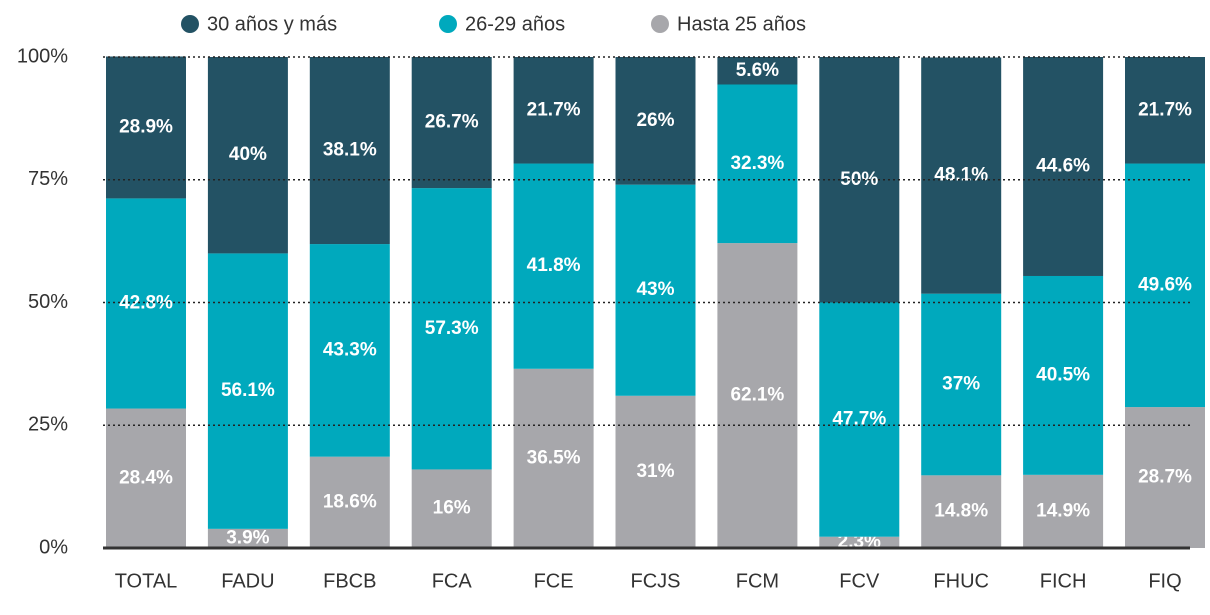  I want to click on y-tick-label: 100%, so click(42, 56).